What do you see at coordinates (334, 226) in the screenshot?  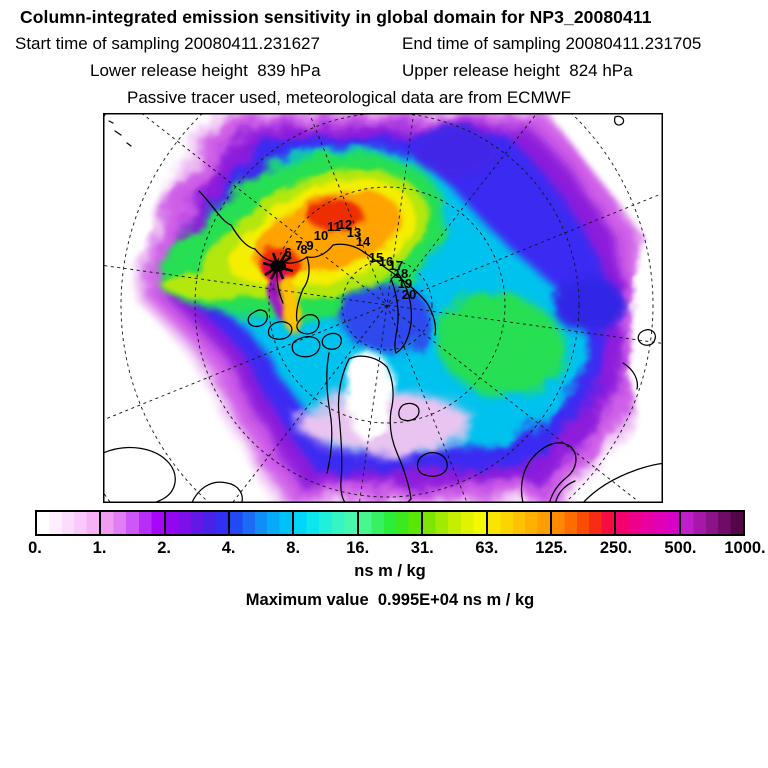 I see `trajectory-marker-11: 11` at bounding box center [334, 226].